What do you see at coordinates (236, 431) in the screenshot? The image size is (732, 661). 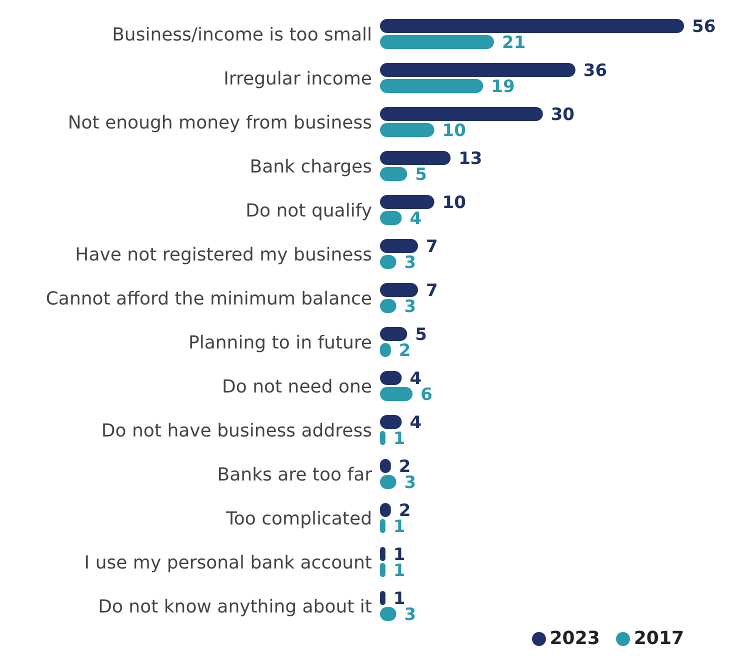 I see `y-tick-label: Do not have business address` at bounding box center [236, 431].